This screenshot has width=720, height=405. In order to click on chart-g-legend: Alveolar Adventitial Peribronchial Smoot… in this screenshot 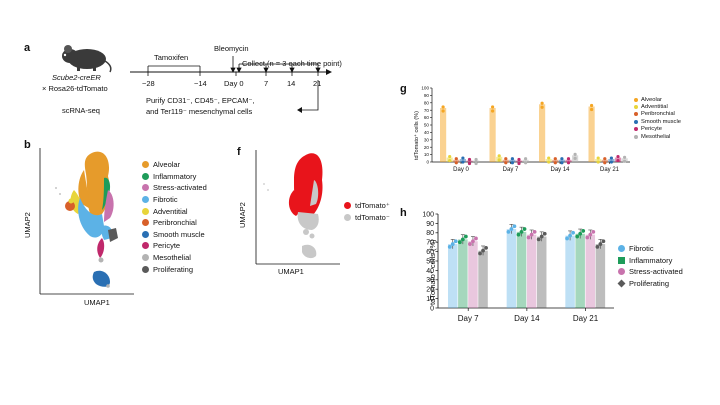, I will do `click(657, 118)`.